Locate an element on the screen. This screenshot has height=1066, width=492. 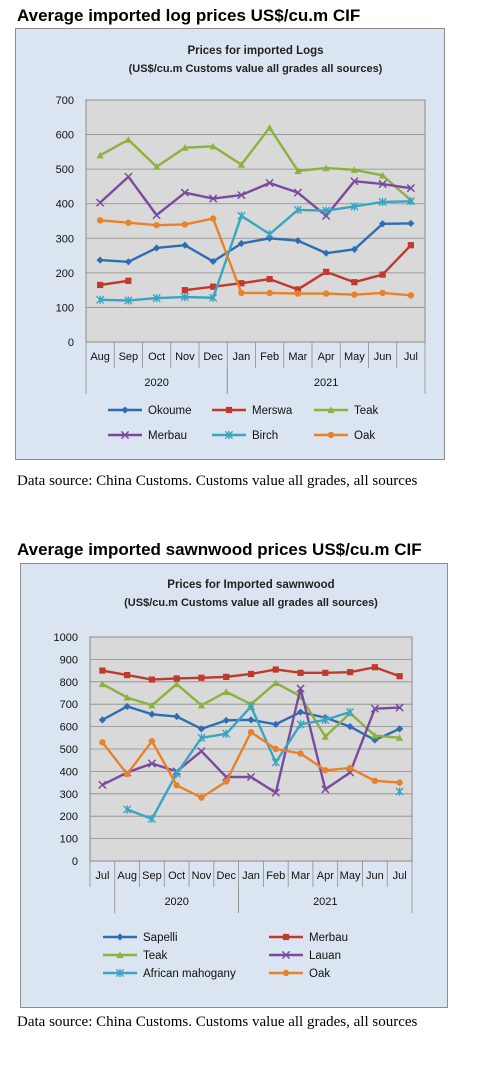
sawnwood-x-tick-label: May is located at coordinates (350, 876).